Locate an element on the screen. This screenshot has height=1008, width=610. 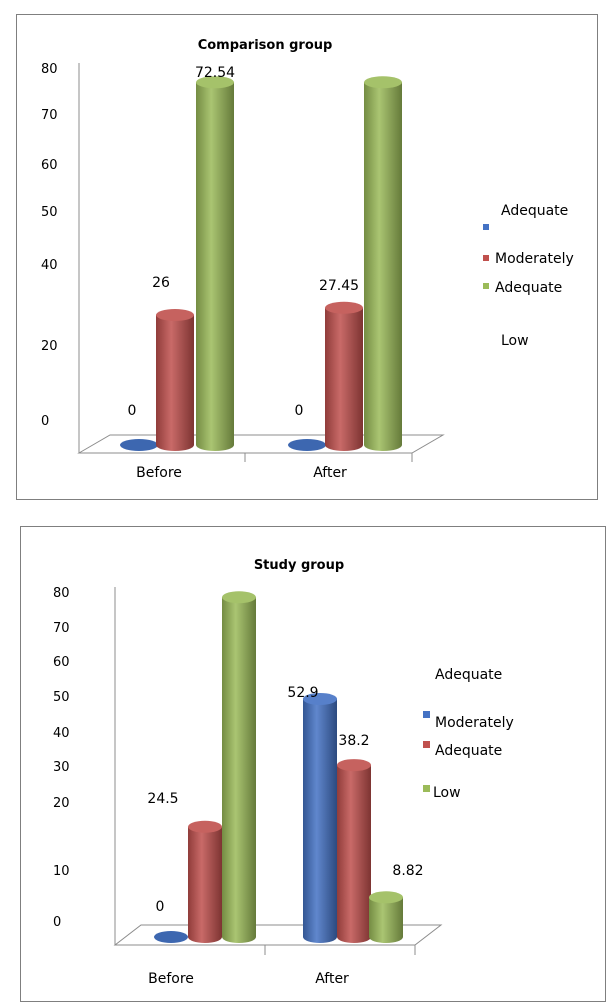
chart-title: Study group is located at coordinates (299, 565).